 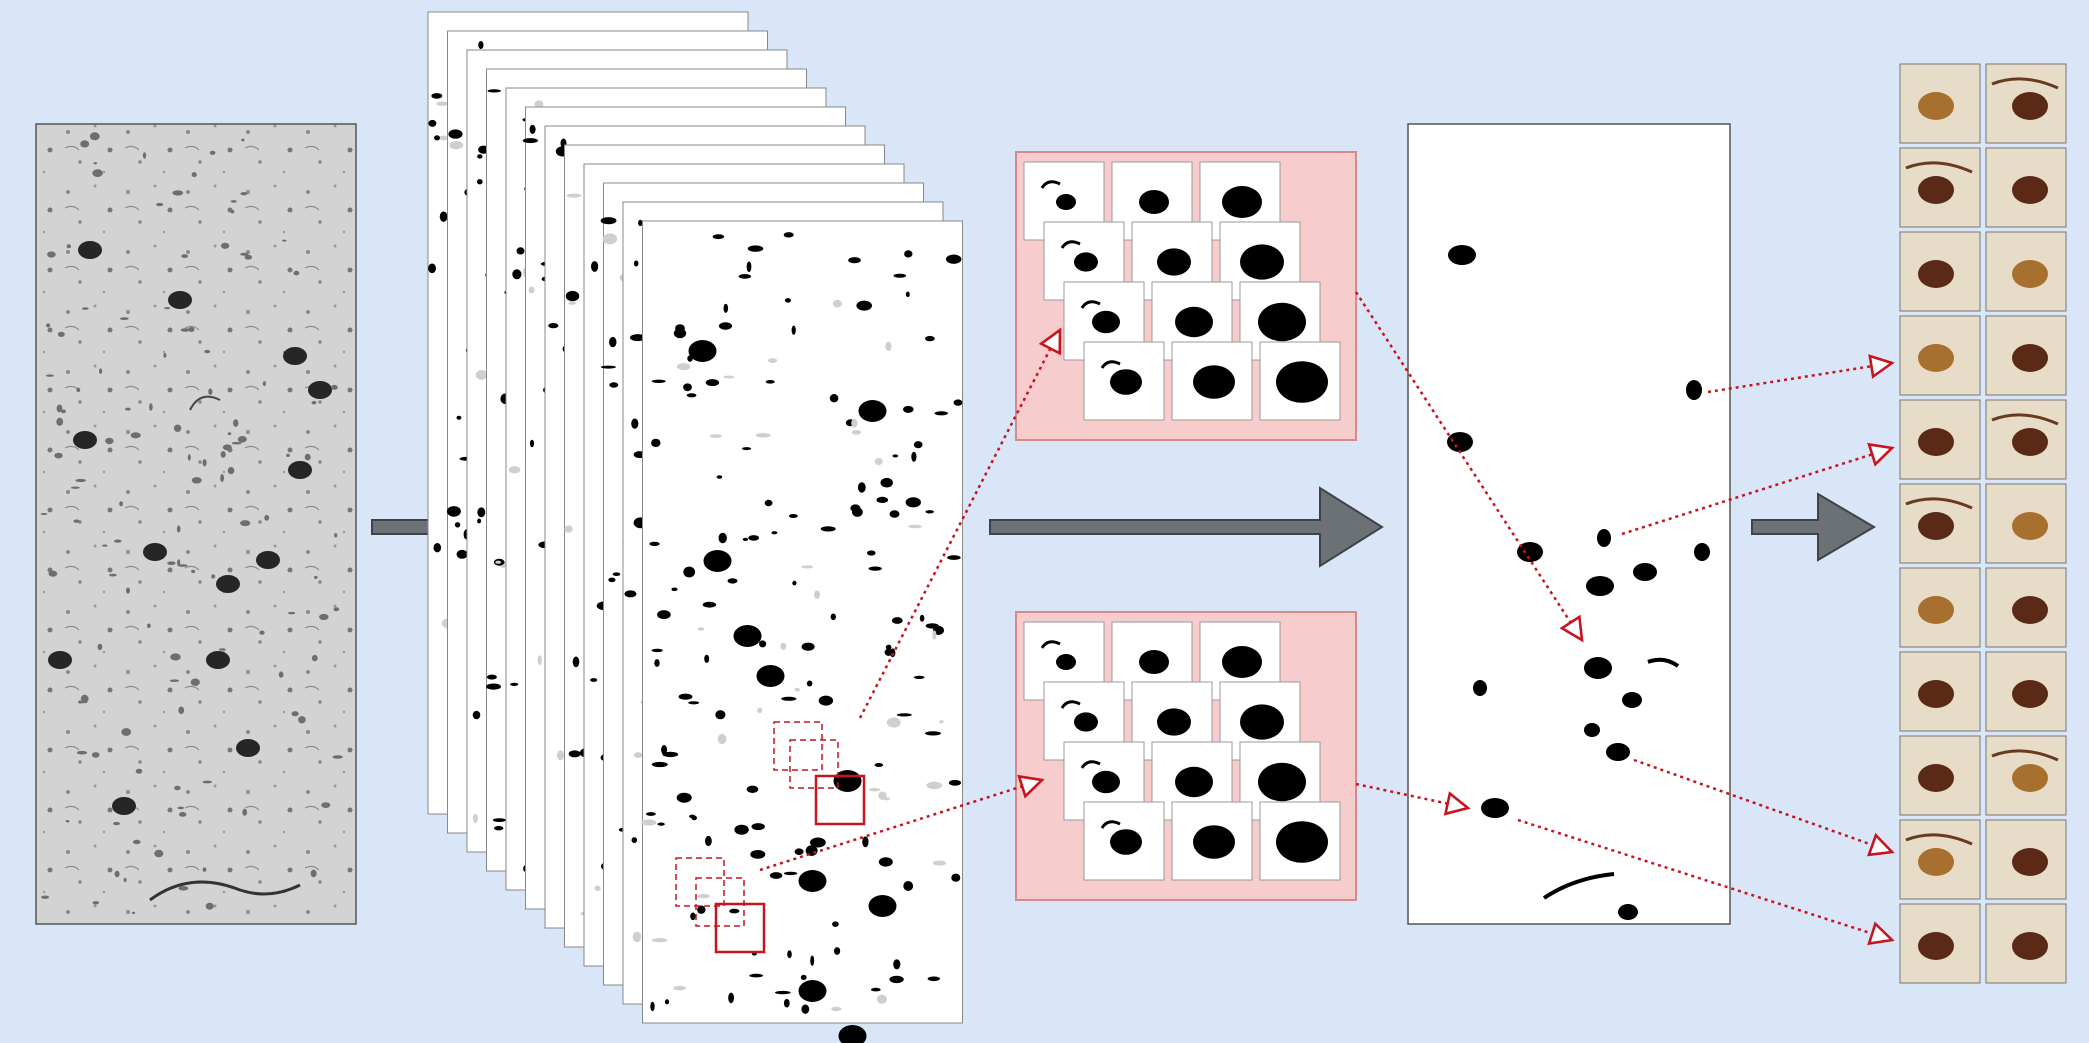 I want to click on mask-fiber, so click(x=1663, y=662).